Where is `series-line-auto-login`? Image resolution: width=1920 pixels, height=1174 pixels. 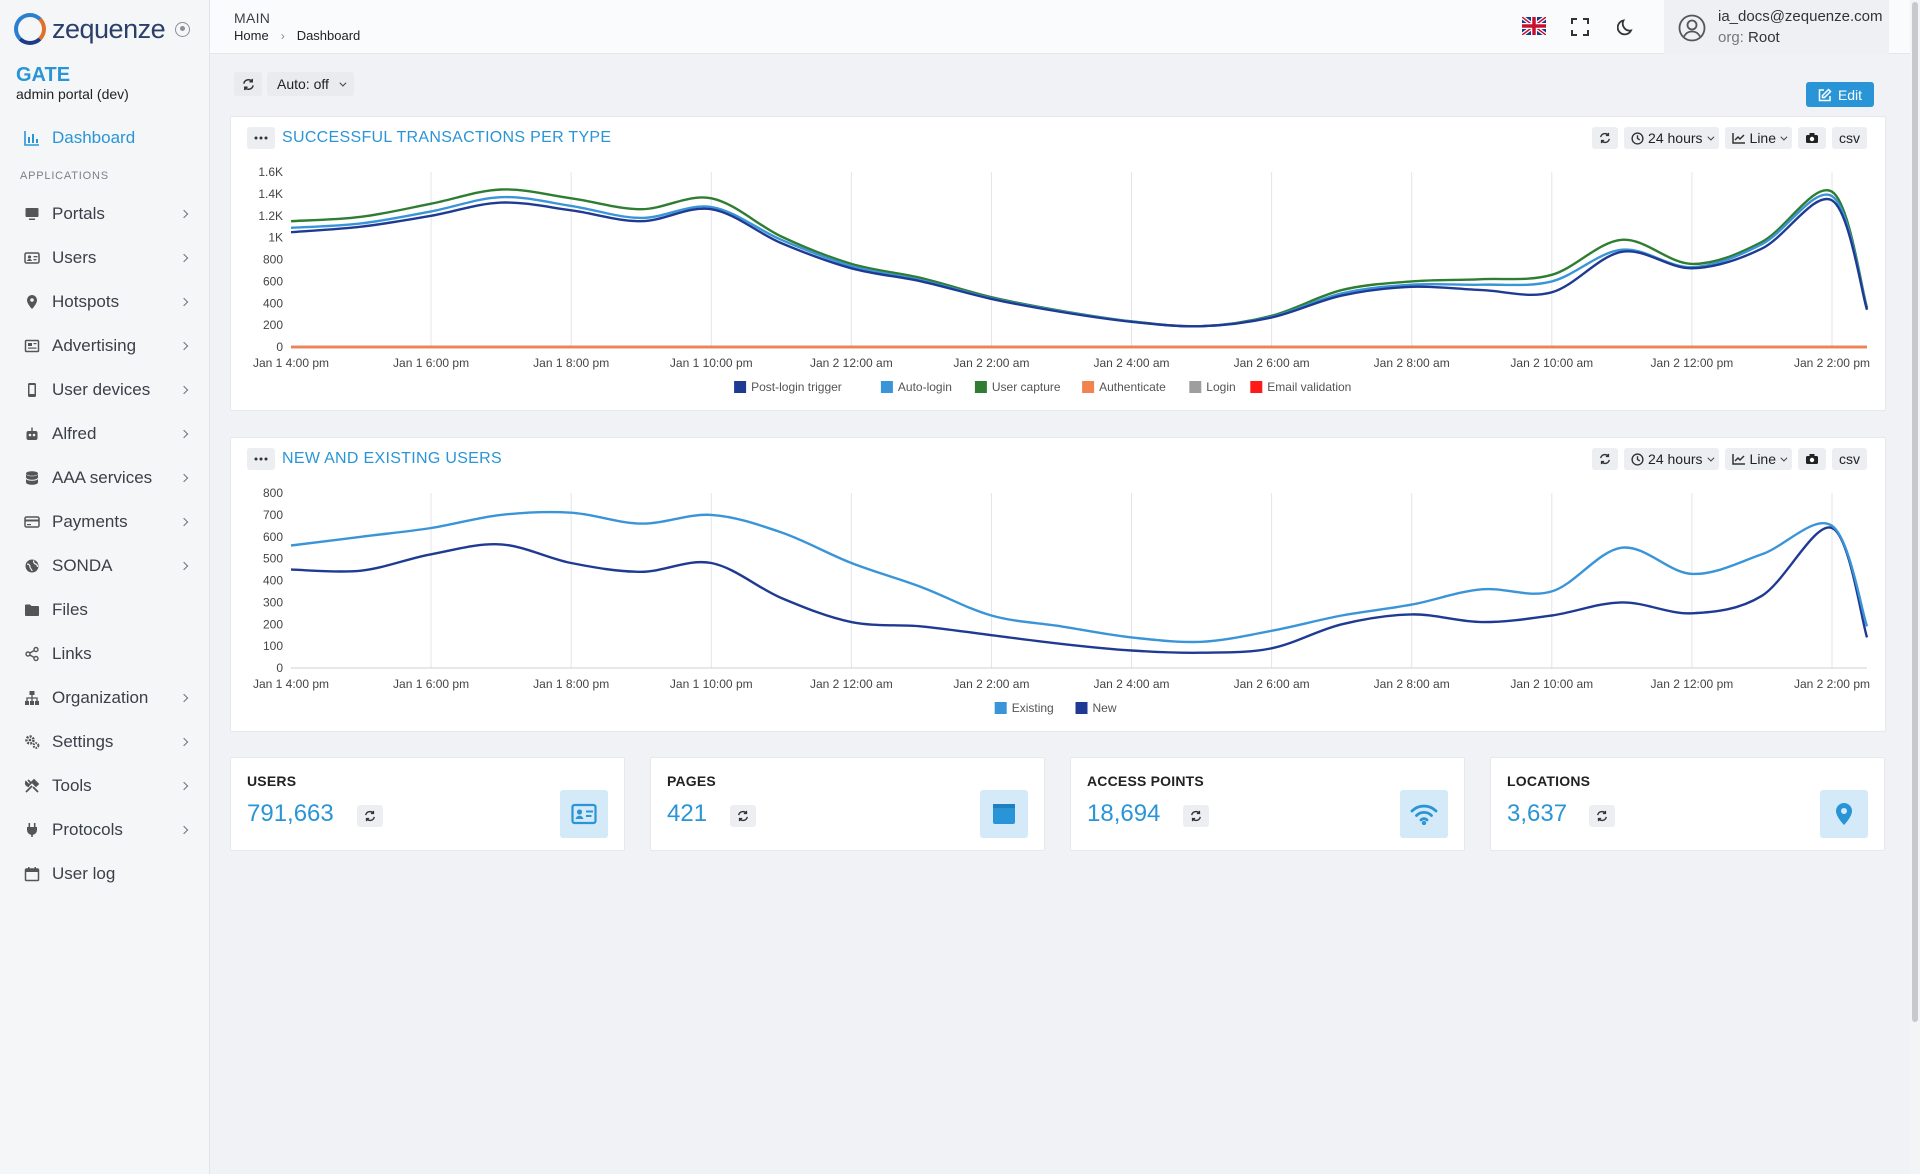 series-line-auto-login is located at coordinates (1079, 260).